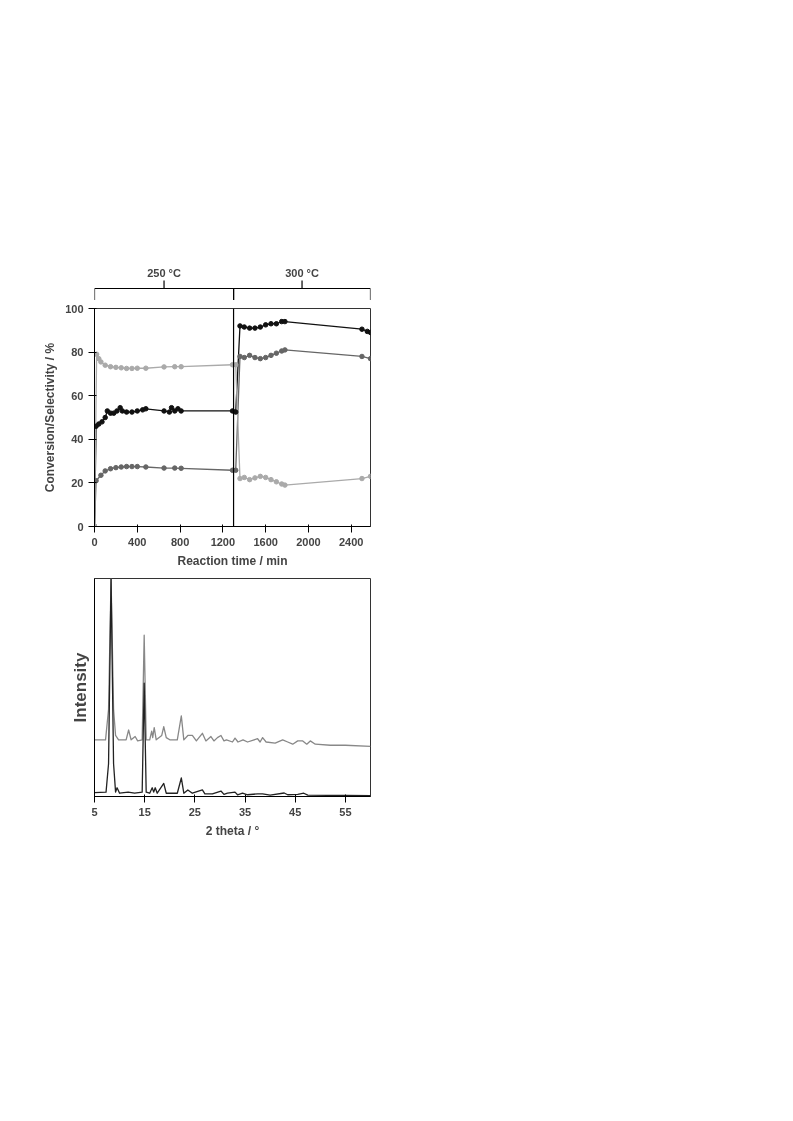 This screenshot has width=793, height=1121. I want to click on y-tick-label: 0, so click(80, 526).